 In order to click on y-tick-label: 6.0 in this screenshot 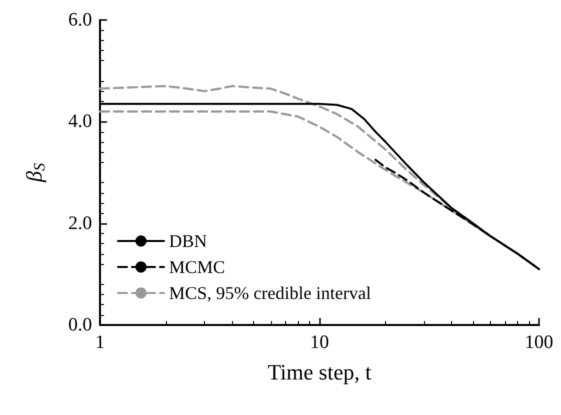, I will do `click(80, 20)`.